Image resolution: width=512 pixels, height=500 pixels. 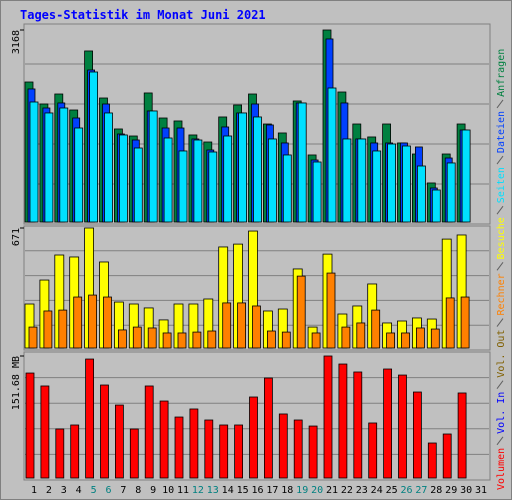 I want to click on legend-entry: Vol. Out, so click(x=501, y=354).